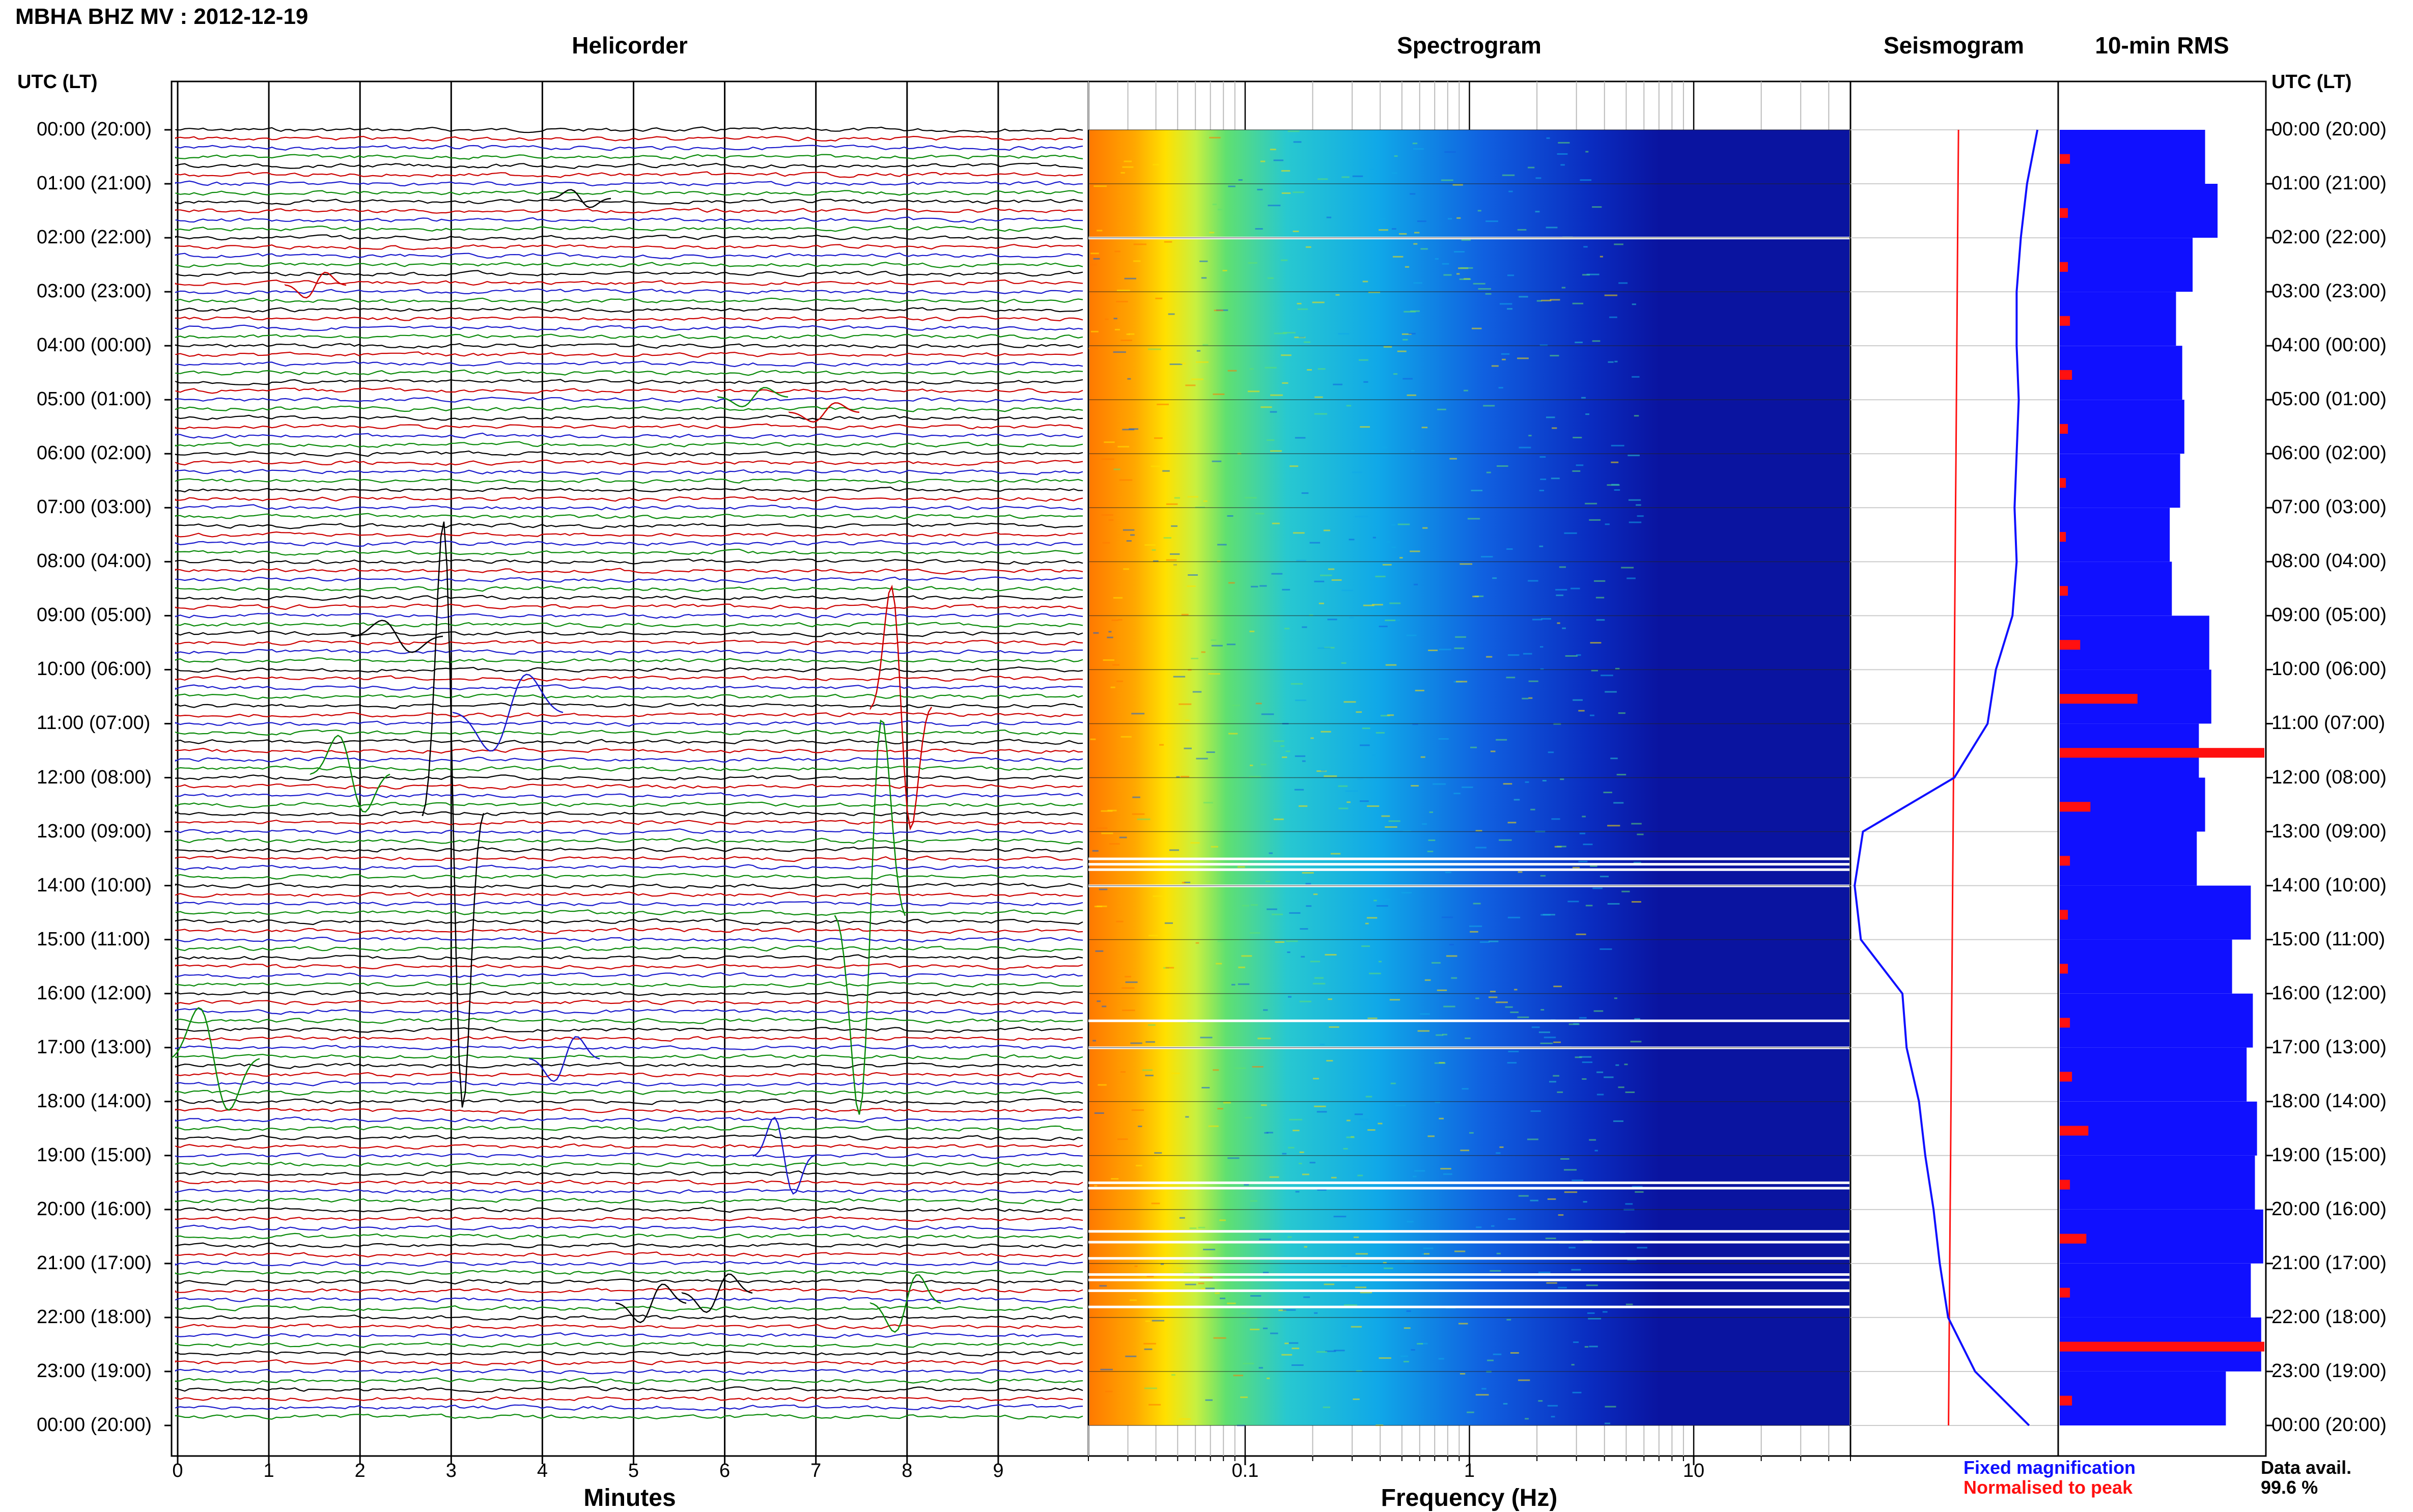 The width and height of the screenshot is (2413, 1512). I want to click on time-label-left: 08:00 (04:00), so click(94, 561).